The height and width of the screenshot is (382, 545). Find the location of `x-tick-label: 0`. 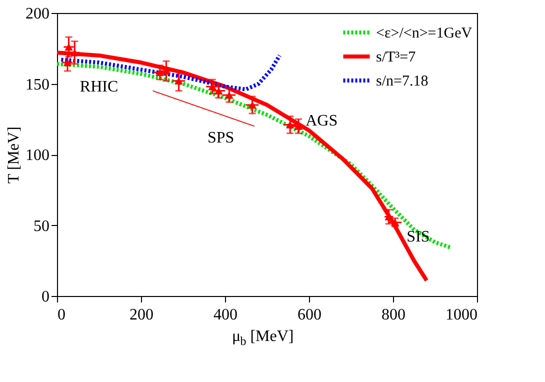

x-tick-label: 0 is located at coordinates (62, 315).